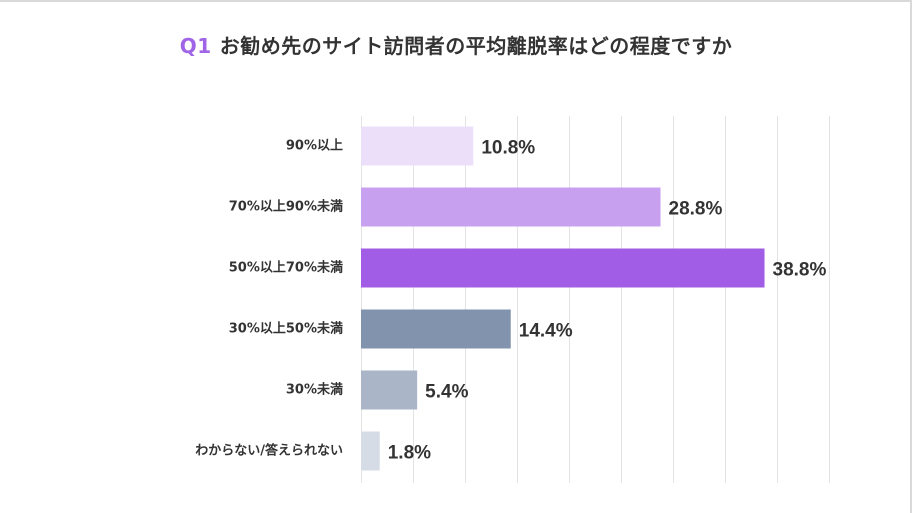 This screenshot has width=912, height=513. I want to click on value-label: 14.4%, so click(546, 331).